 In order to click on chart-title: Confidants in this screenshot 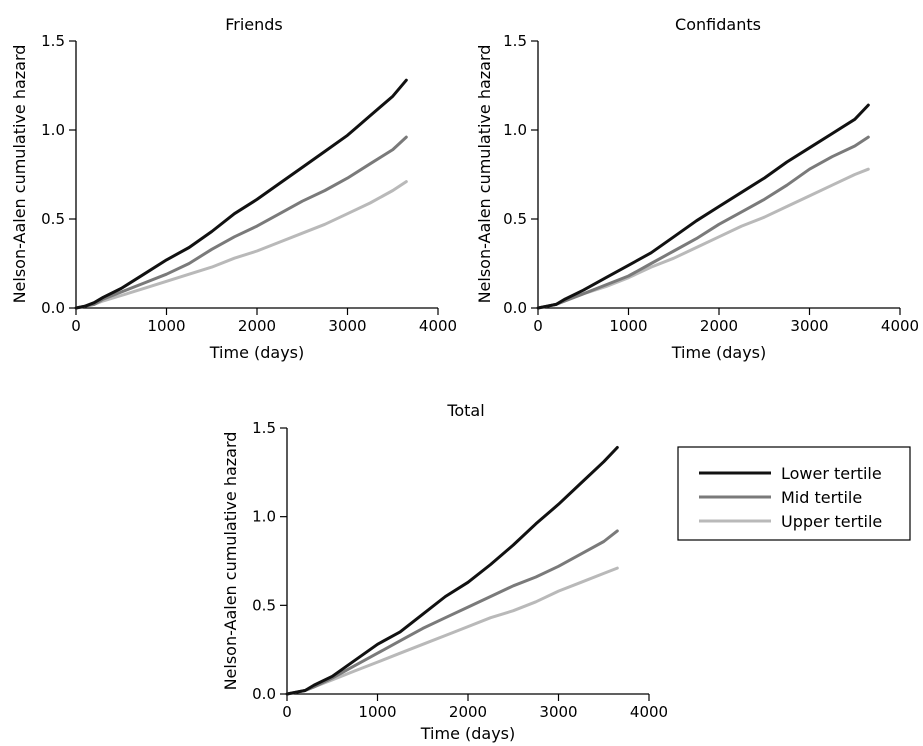, I will do `click(718, 24)`.